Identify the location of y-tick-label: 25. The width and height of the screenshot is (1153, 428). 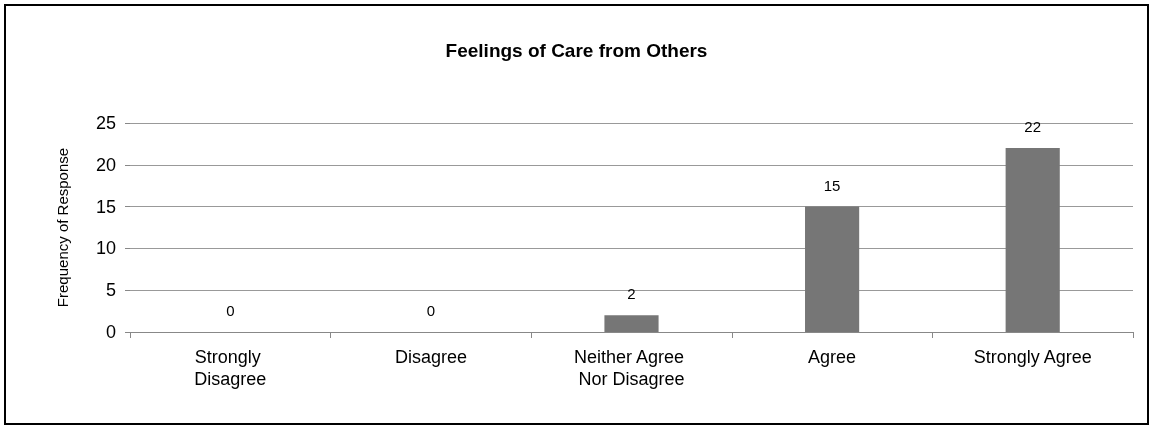
(105, 123).